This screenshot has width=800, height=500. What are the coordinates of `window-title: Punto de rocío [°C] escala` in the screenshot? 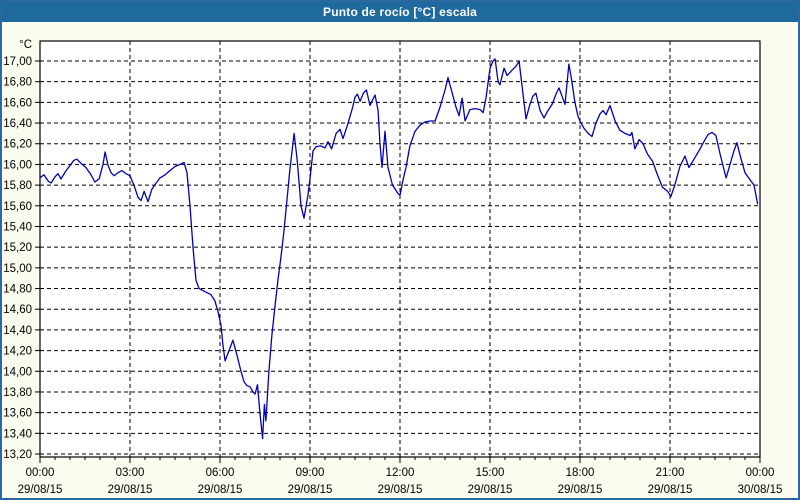 It's located at (400, 12).